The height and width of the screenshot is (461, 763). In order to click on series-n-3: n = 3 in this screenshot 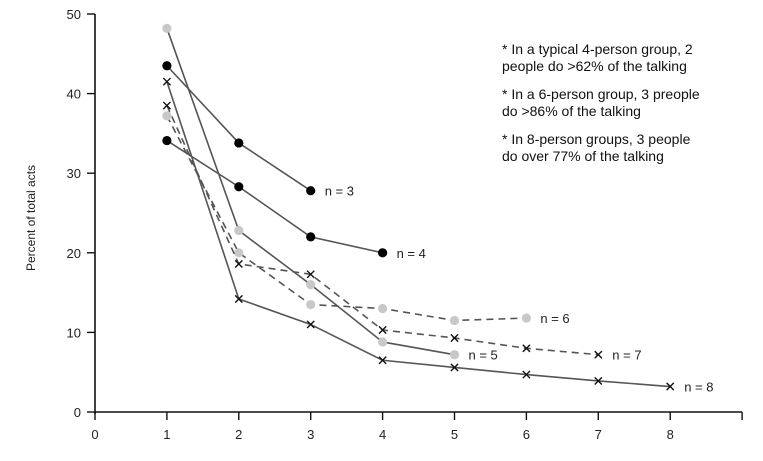, I will do `click(258, 130)`.